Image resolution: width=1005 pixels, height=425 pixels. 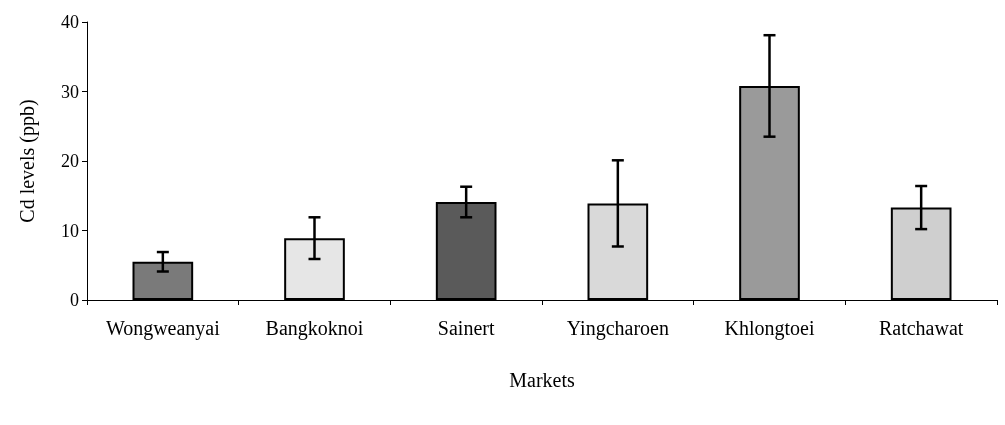 I want to click on y-tick-label: 0, so click(x=74, y=300).